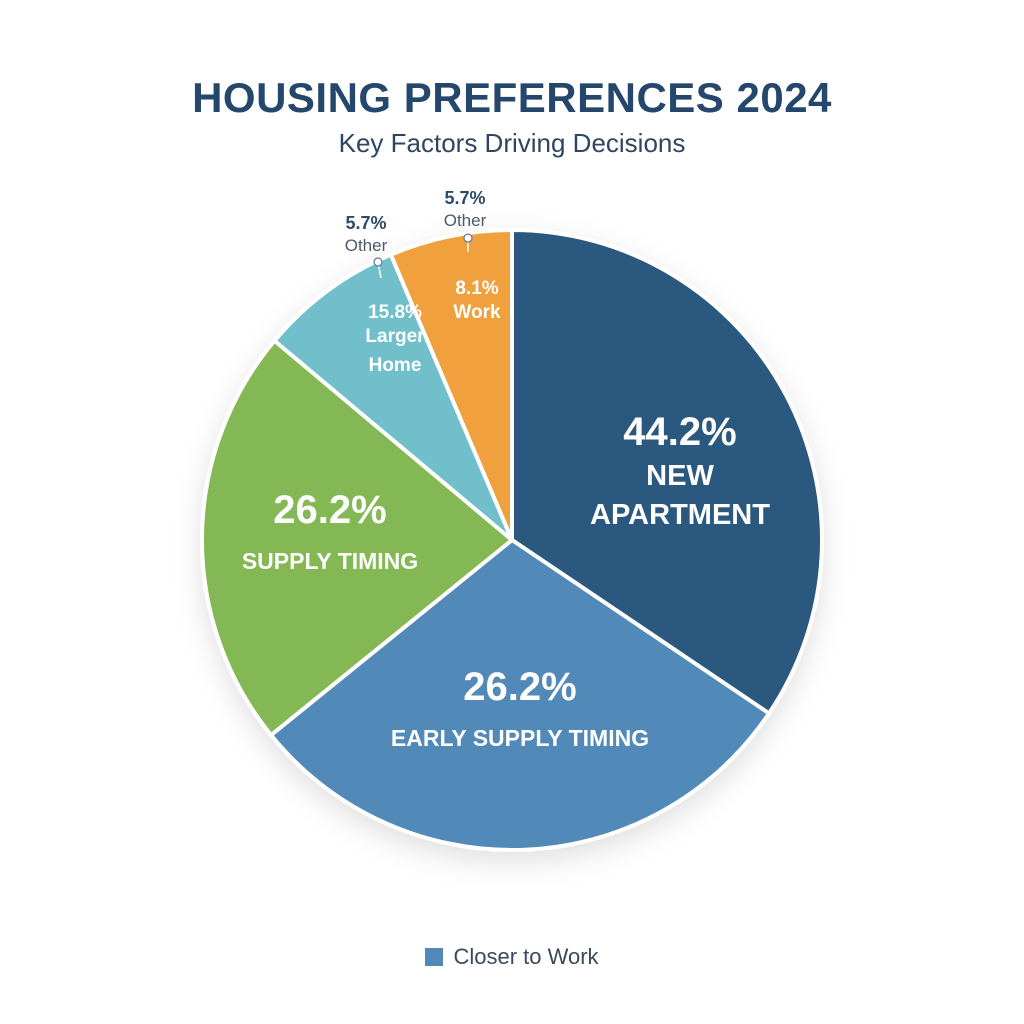  Describe the element at coordinates (395, 365) in the screenshot. I see `slice-category-larger-home: Home` at that location.